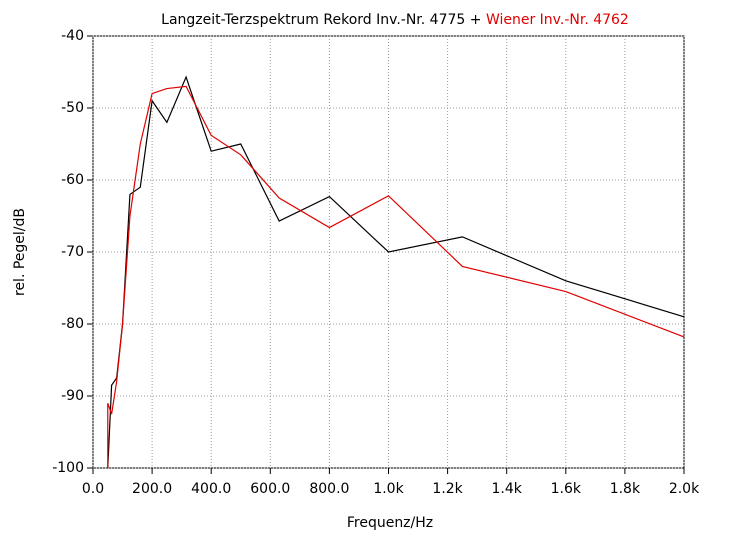 This screenshot has height=538, width=735. What do you see at coordinates (72, 36) in the screenshot?
I see `y-tick-label: -40` at bounding box center [72, 36].